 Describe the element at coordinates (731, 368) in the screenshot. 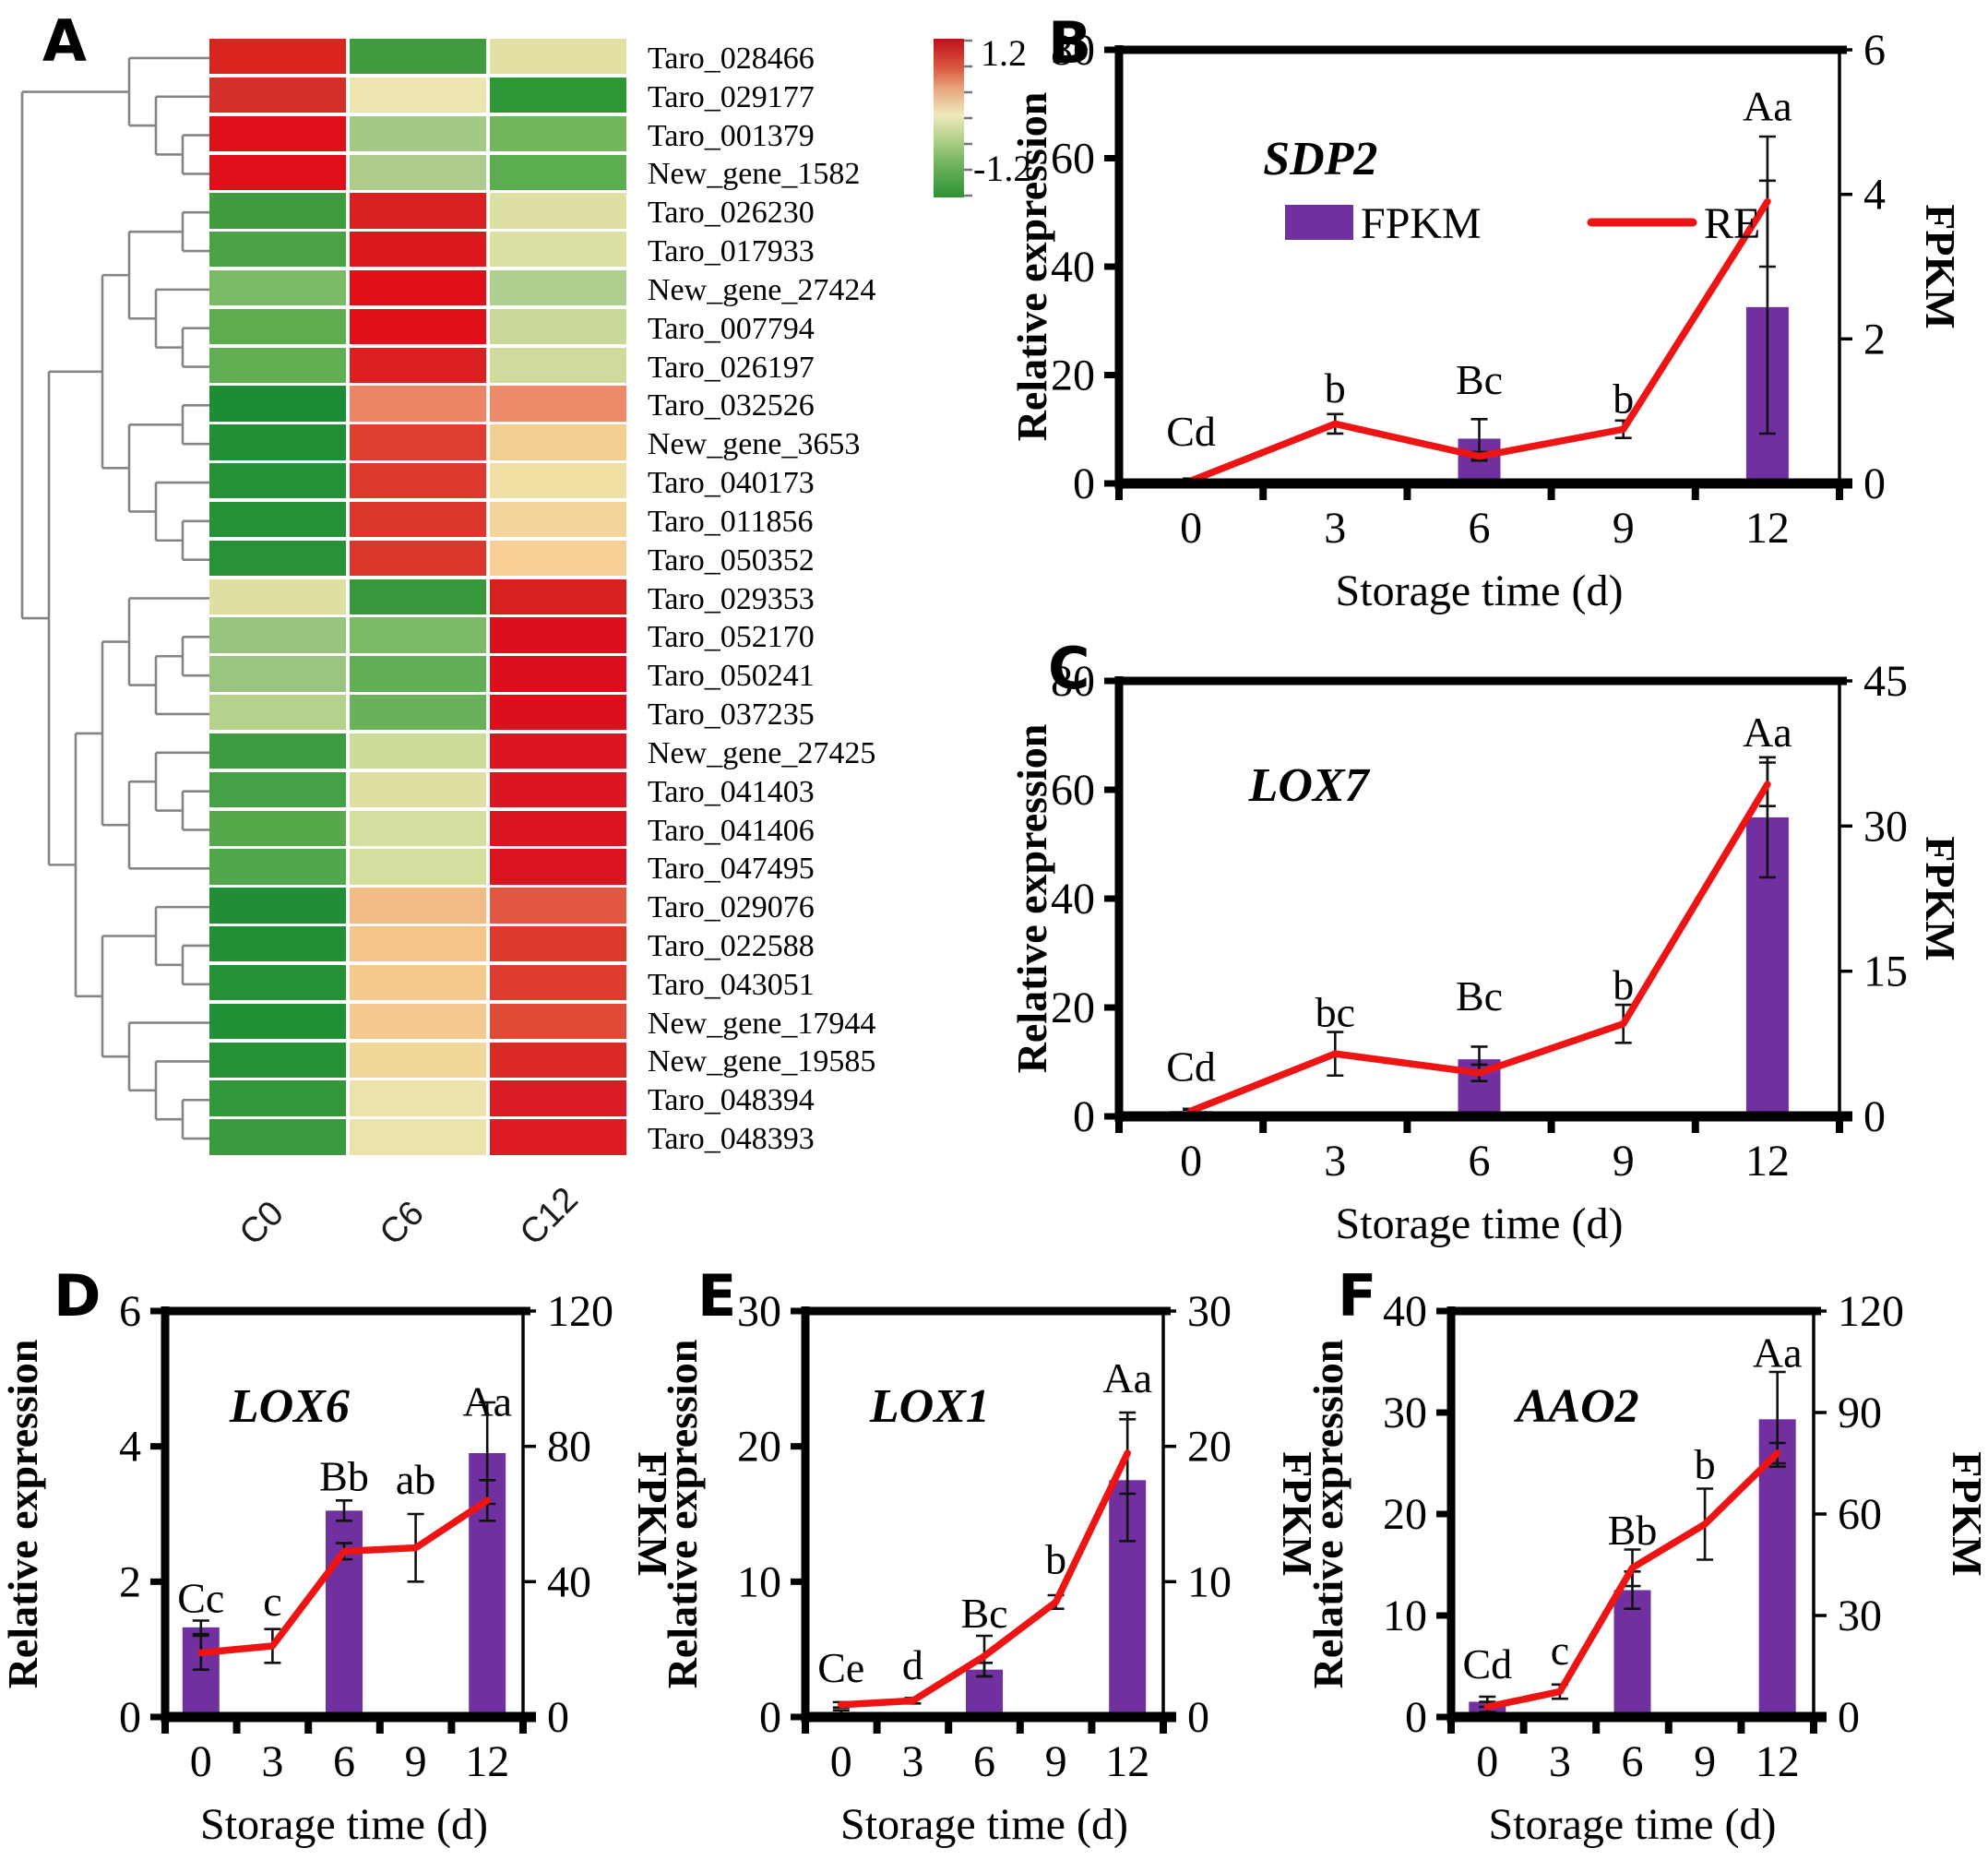

I see `gene-label: Taro_026197` at that location.